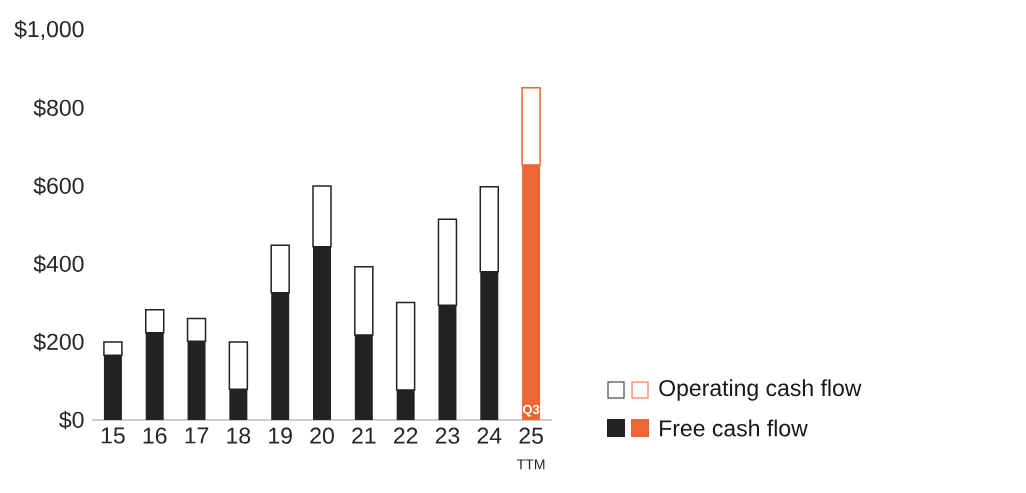 The image size is (1026, 493). I want to click on y-tick-label: $1,000, so click(49, 30).